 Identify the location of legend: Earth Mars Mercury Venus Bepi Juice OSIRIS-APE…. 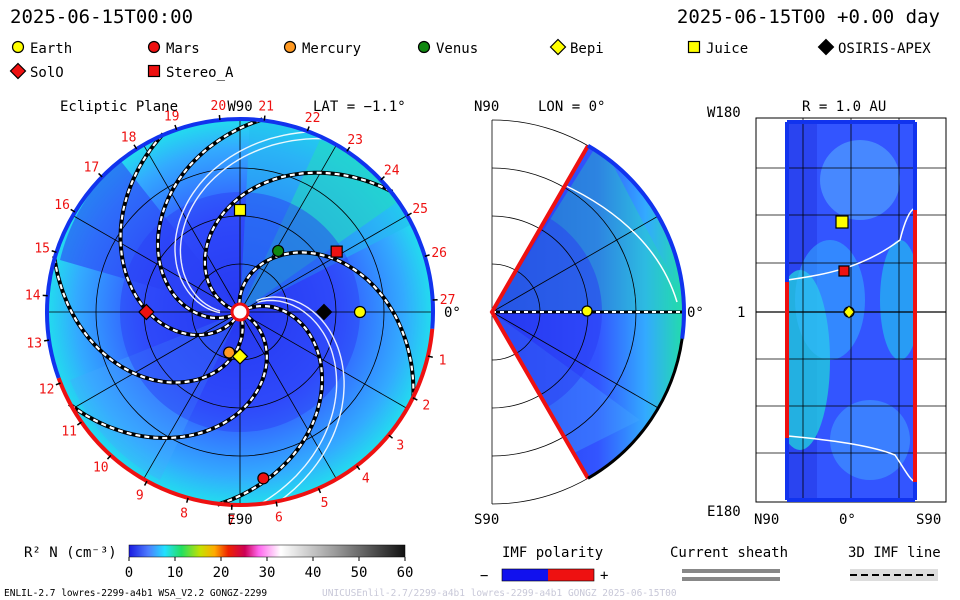
(470, 59).